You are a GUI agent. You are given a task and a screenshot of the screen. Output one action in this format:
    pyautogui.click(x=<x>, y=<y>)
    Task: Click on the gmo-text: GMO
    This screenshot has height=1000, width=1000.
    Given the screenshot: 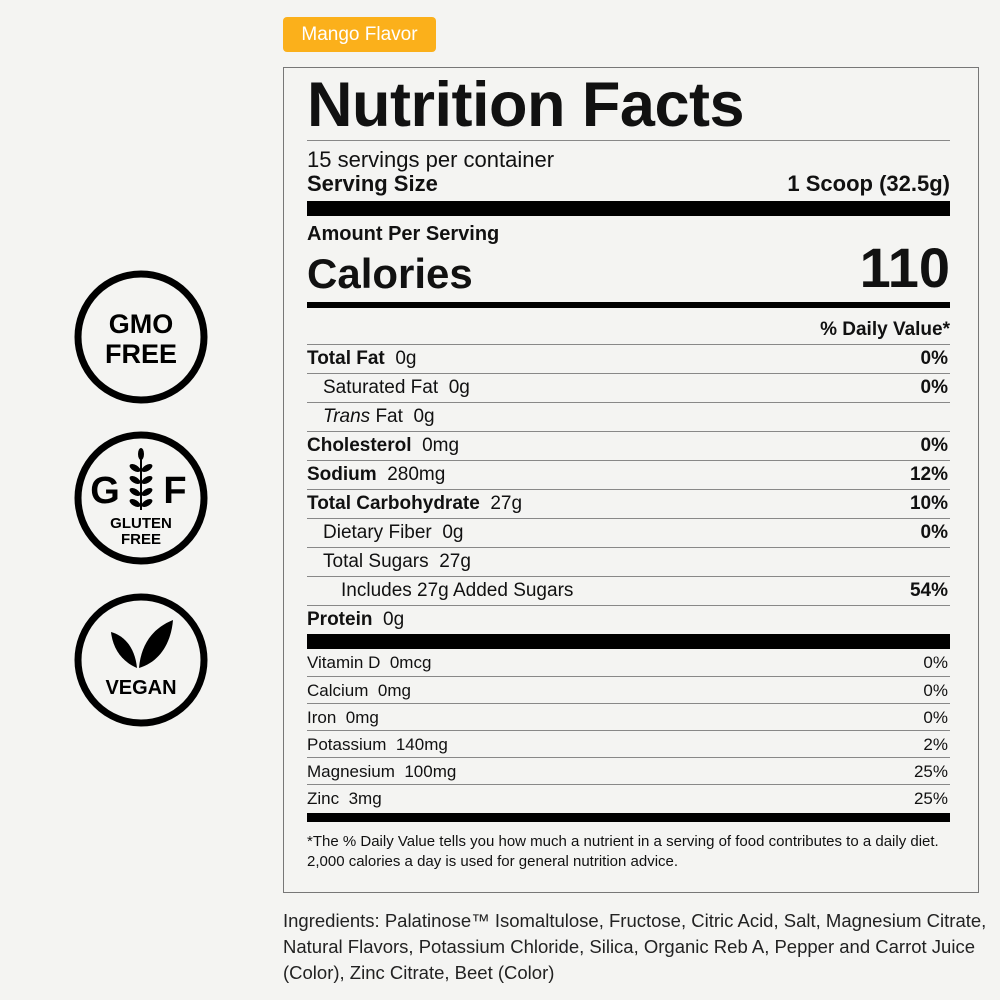 What is the action you would take?
    pyautogui.click(x=141, y=324)
    